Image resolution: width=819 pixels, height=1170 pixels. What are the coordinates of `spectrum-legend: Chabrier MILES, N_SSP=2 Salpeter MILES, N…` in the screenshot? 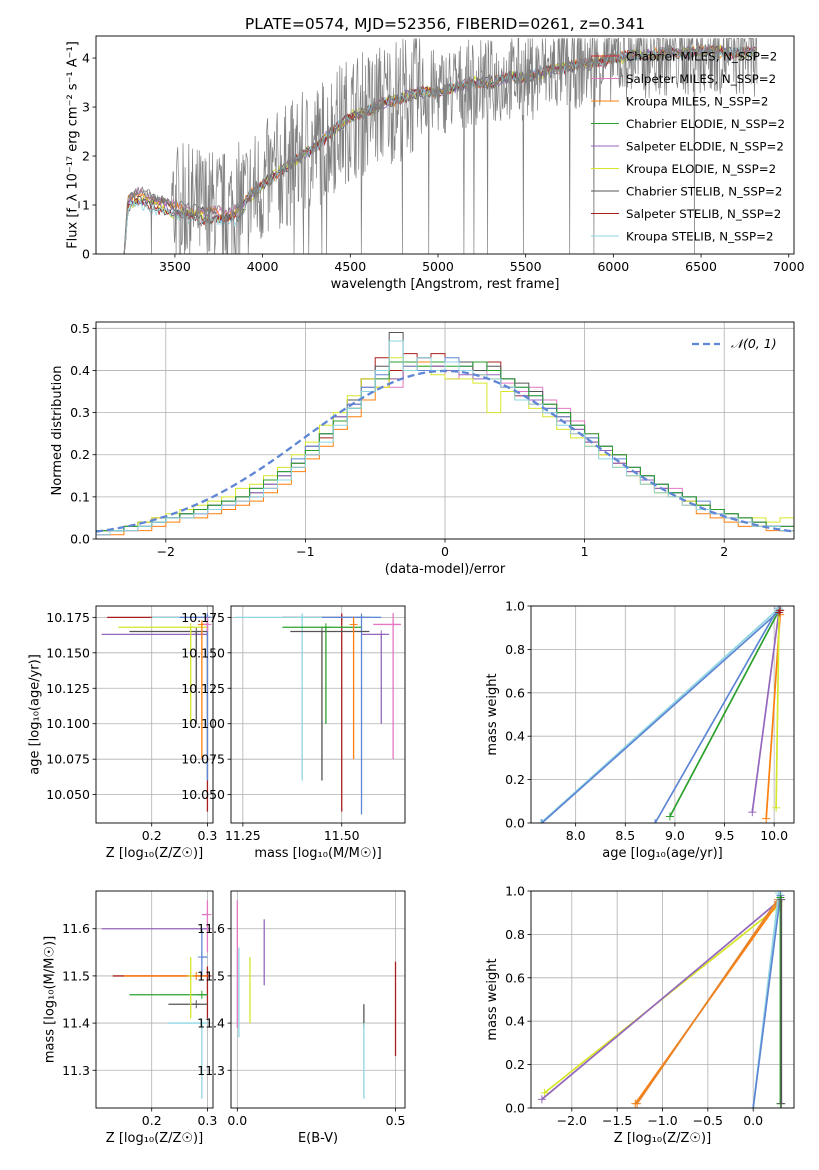 It's located at (688, 147).